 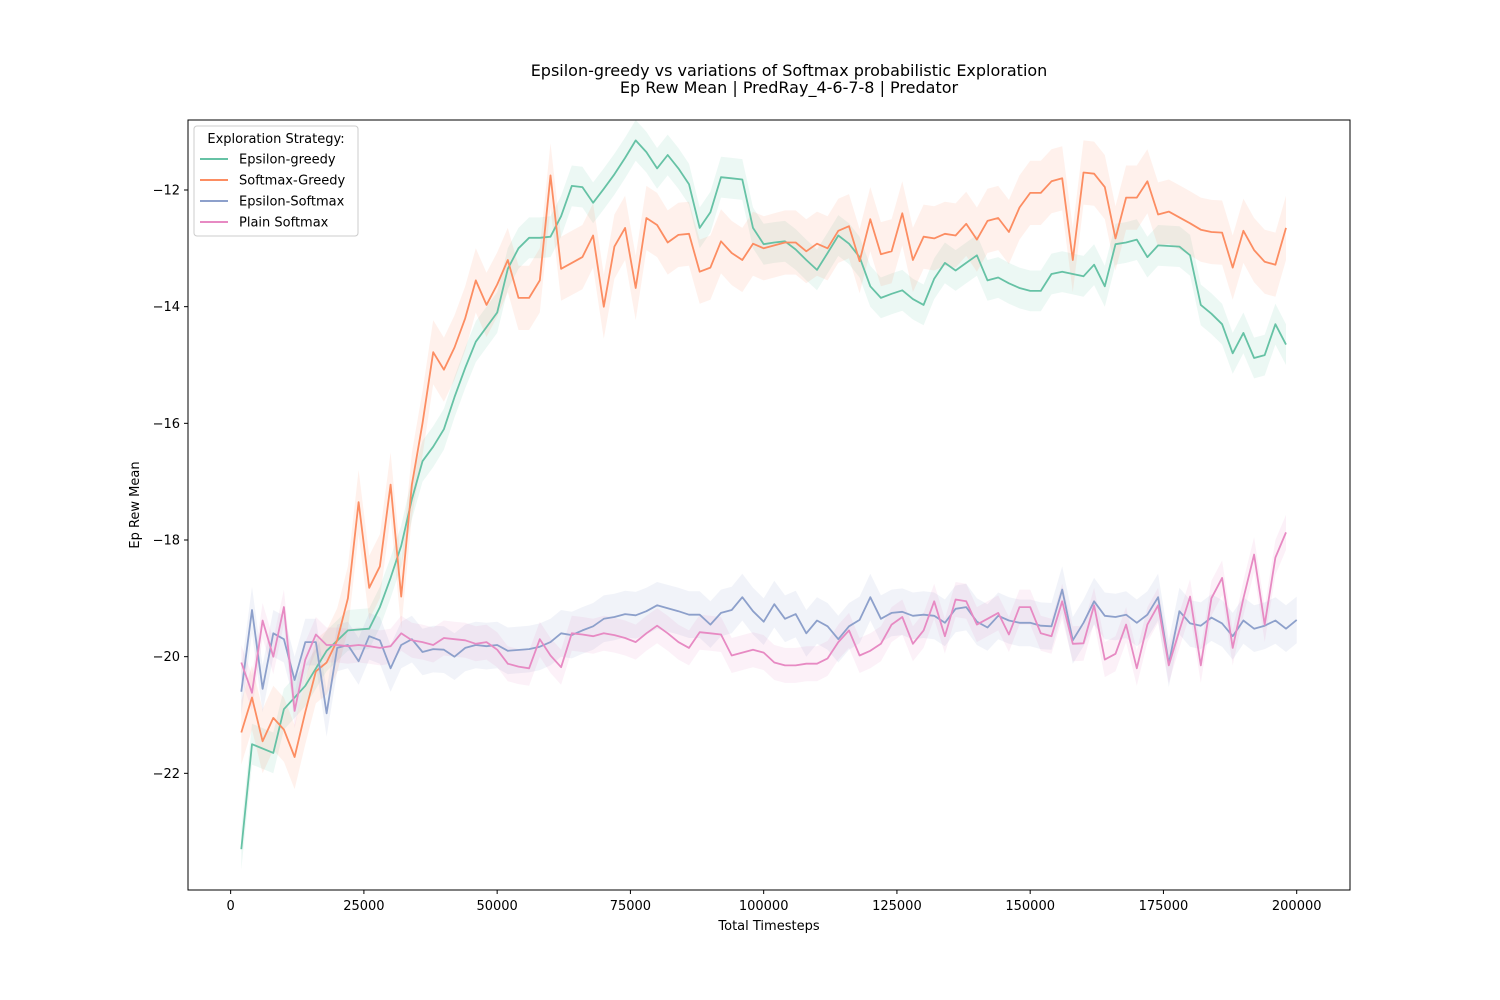 I want to click on y-tick-label: −20, so click(x=166, y=657).